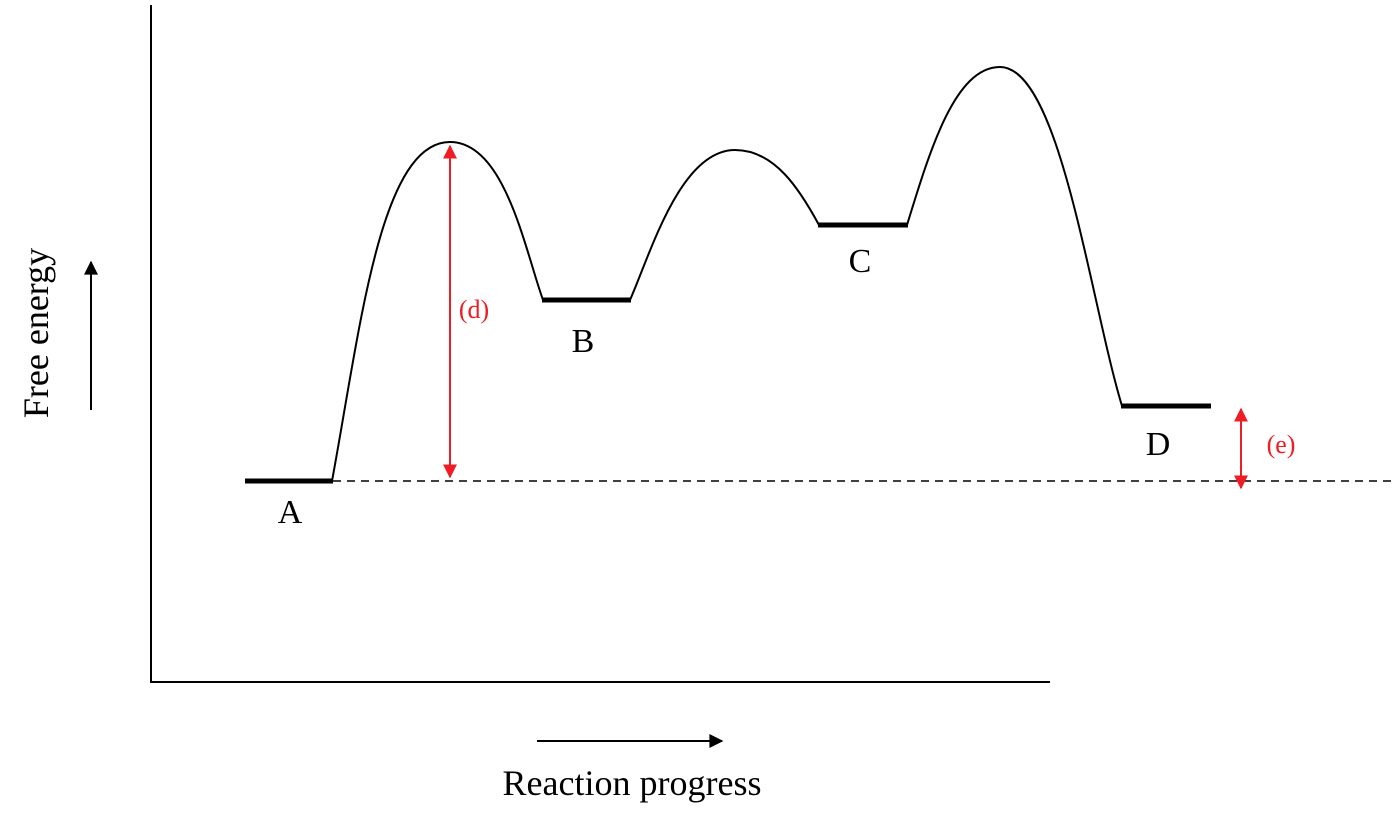 The width and height of the screenshot is (1392, 813). Describe the element at coordinates (290, 512) in the screenshot. I see `state-label-a: A` at that location.